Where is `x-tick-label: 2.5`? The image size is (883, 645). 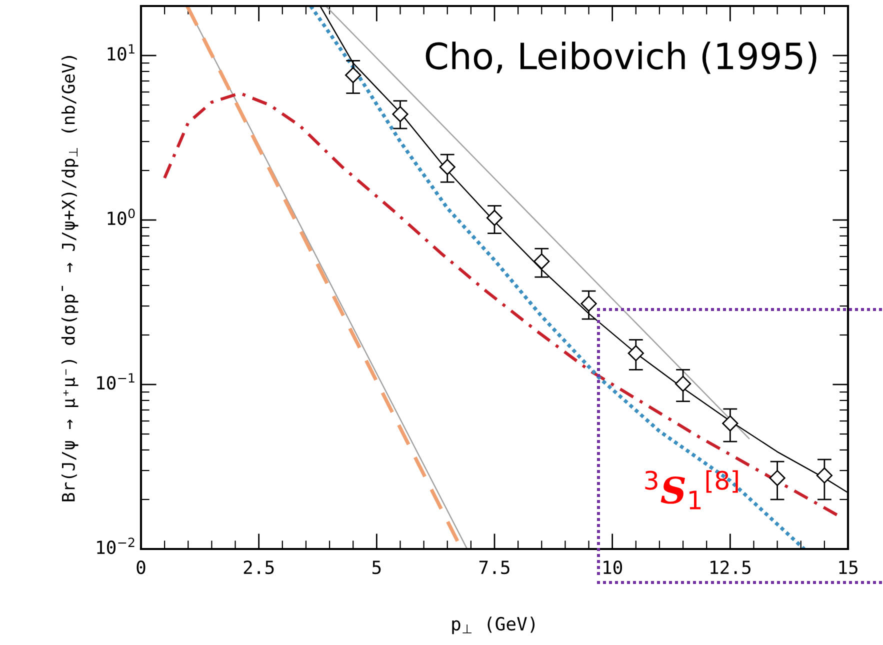
x-tick-label: 2.5 is located at coordinates (259, 567).